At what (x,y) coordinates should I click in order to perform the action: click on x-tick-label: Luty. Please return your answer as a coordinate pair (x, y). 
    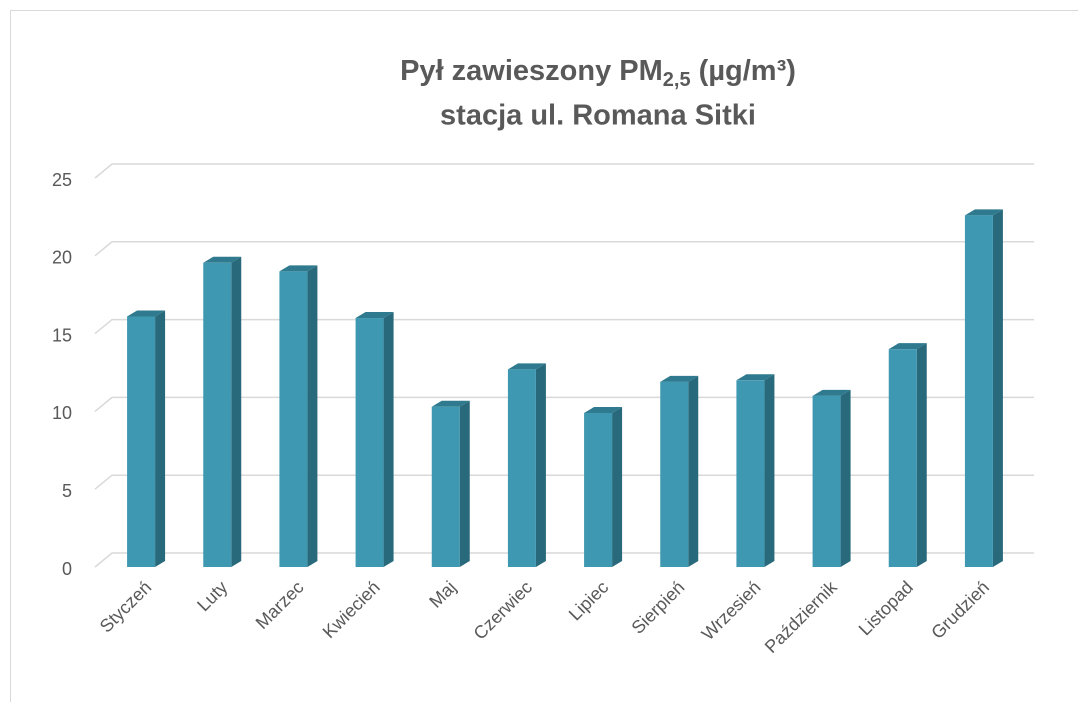
    Looking at the image, I should click on (212, 596).